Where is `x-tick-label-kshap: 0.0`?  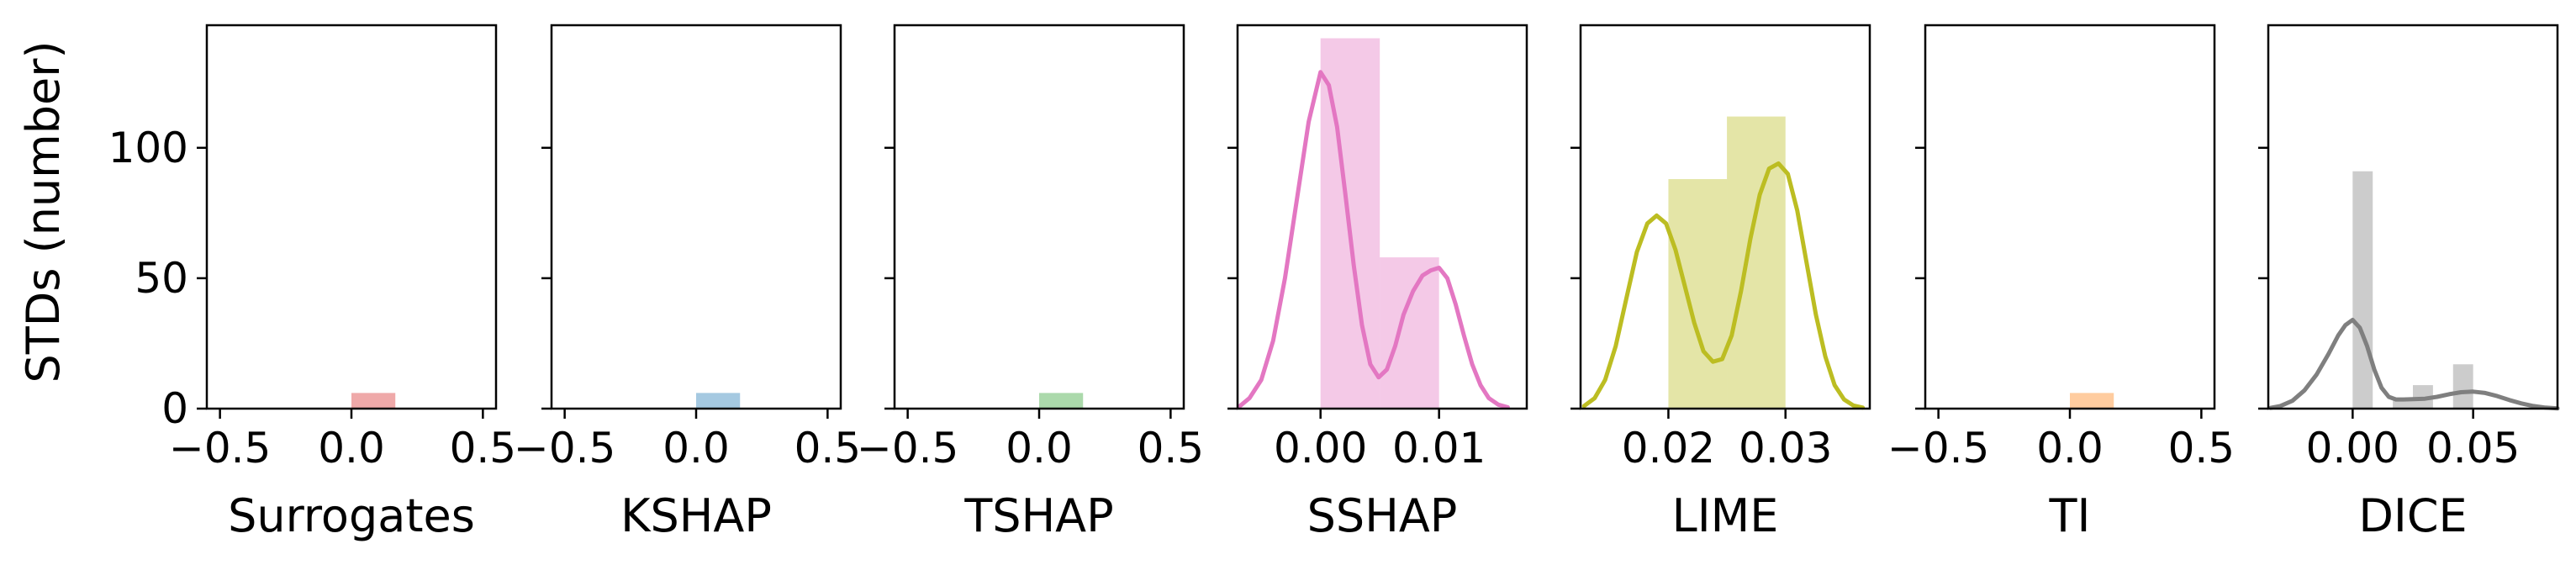 x-tick-label-kshap: 0.0 is located at coordinates (696, 448).